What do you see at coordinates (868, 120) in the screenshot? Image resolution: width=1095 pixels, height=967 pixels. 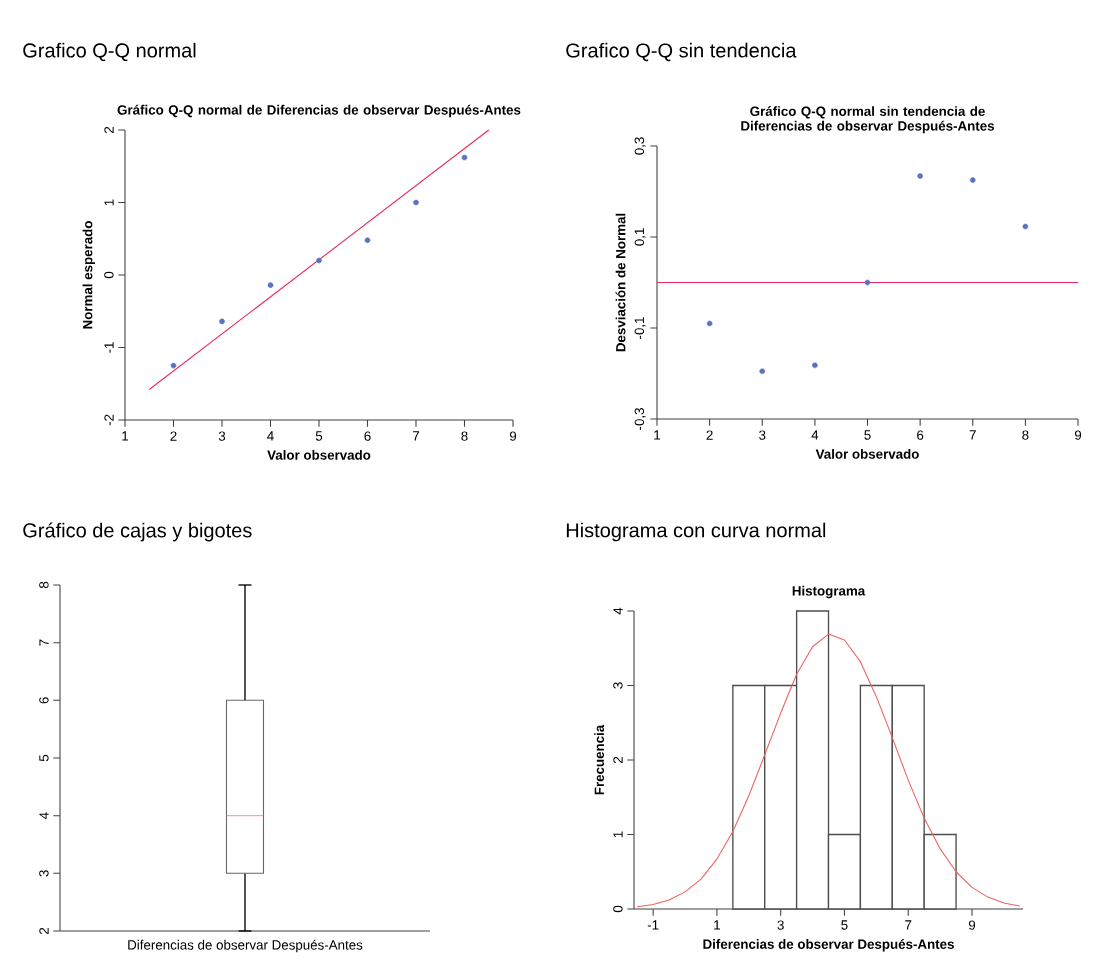 I see `chart-subtitle: Gráfico Q-Q normal sin tendencia de Diferencias de observar Después-Antes` at bounding box center [868, 120].